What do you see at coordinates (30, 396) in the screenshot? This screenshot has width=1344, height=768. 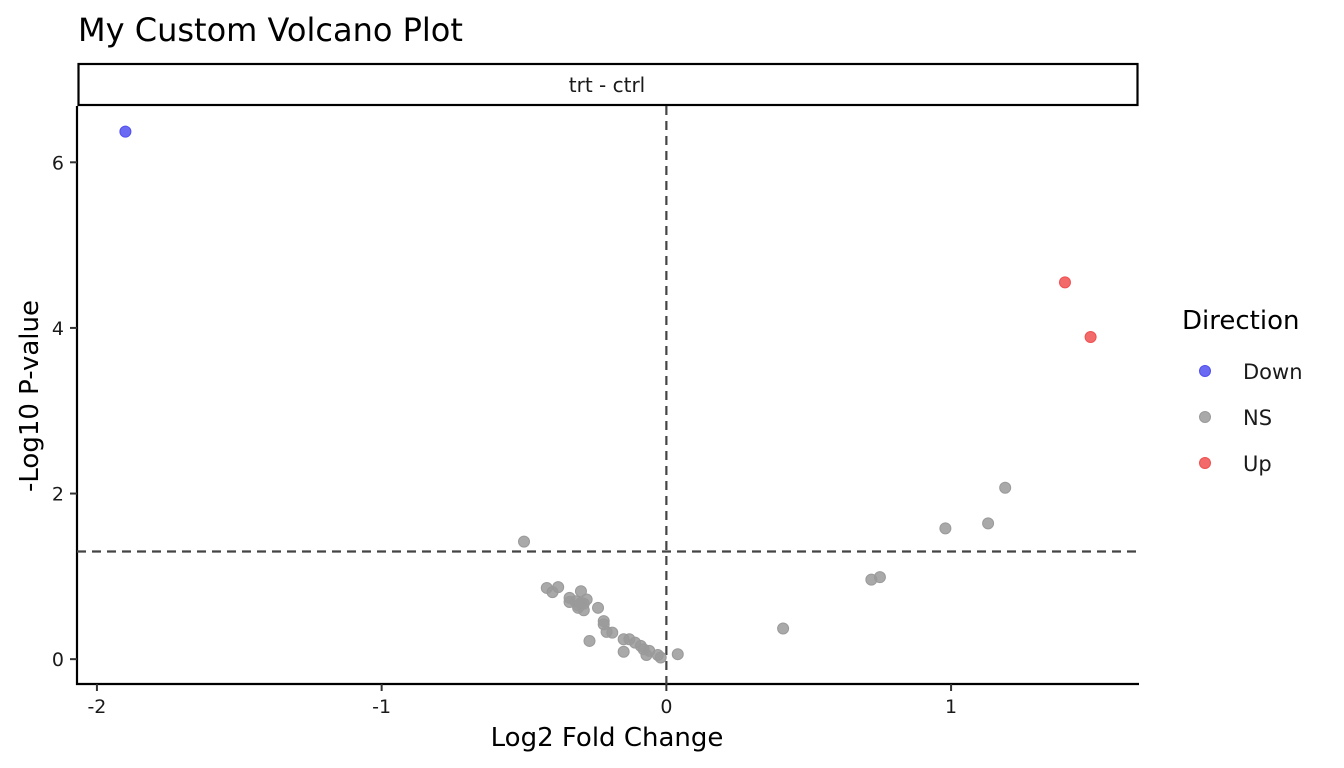 I see `y-axis-title: -Log10 P-value` at bounding box center [30, 396].